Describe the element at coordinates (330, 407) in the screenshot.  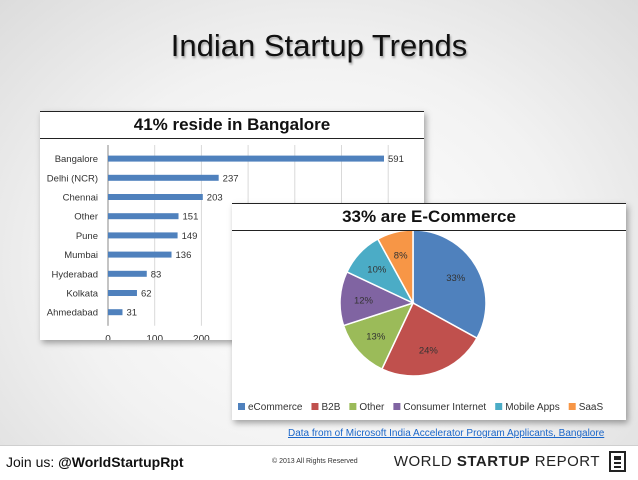
I see `legend-label: B2B` at that location.